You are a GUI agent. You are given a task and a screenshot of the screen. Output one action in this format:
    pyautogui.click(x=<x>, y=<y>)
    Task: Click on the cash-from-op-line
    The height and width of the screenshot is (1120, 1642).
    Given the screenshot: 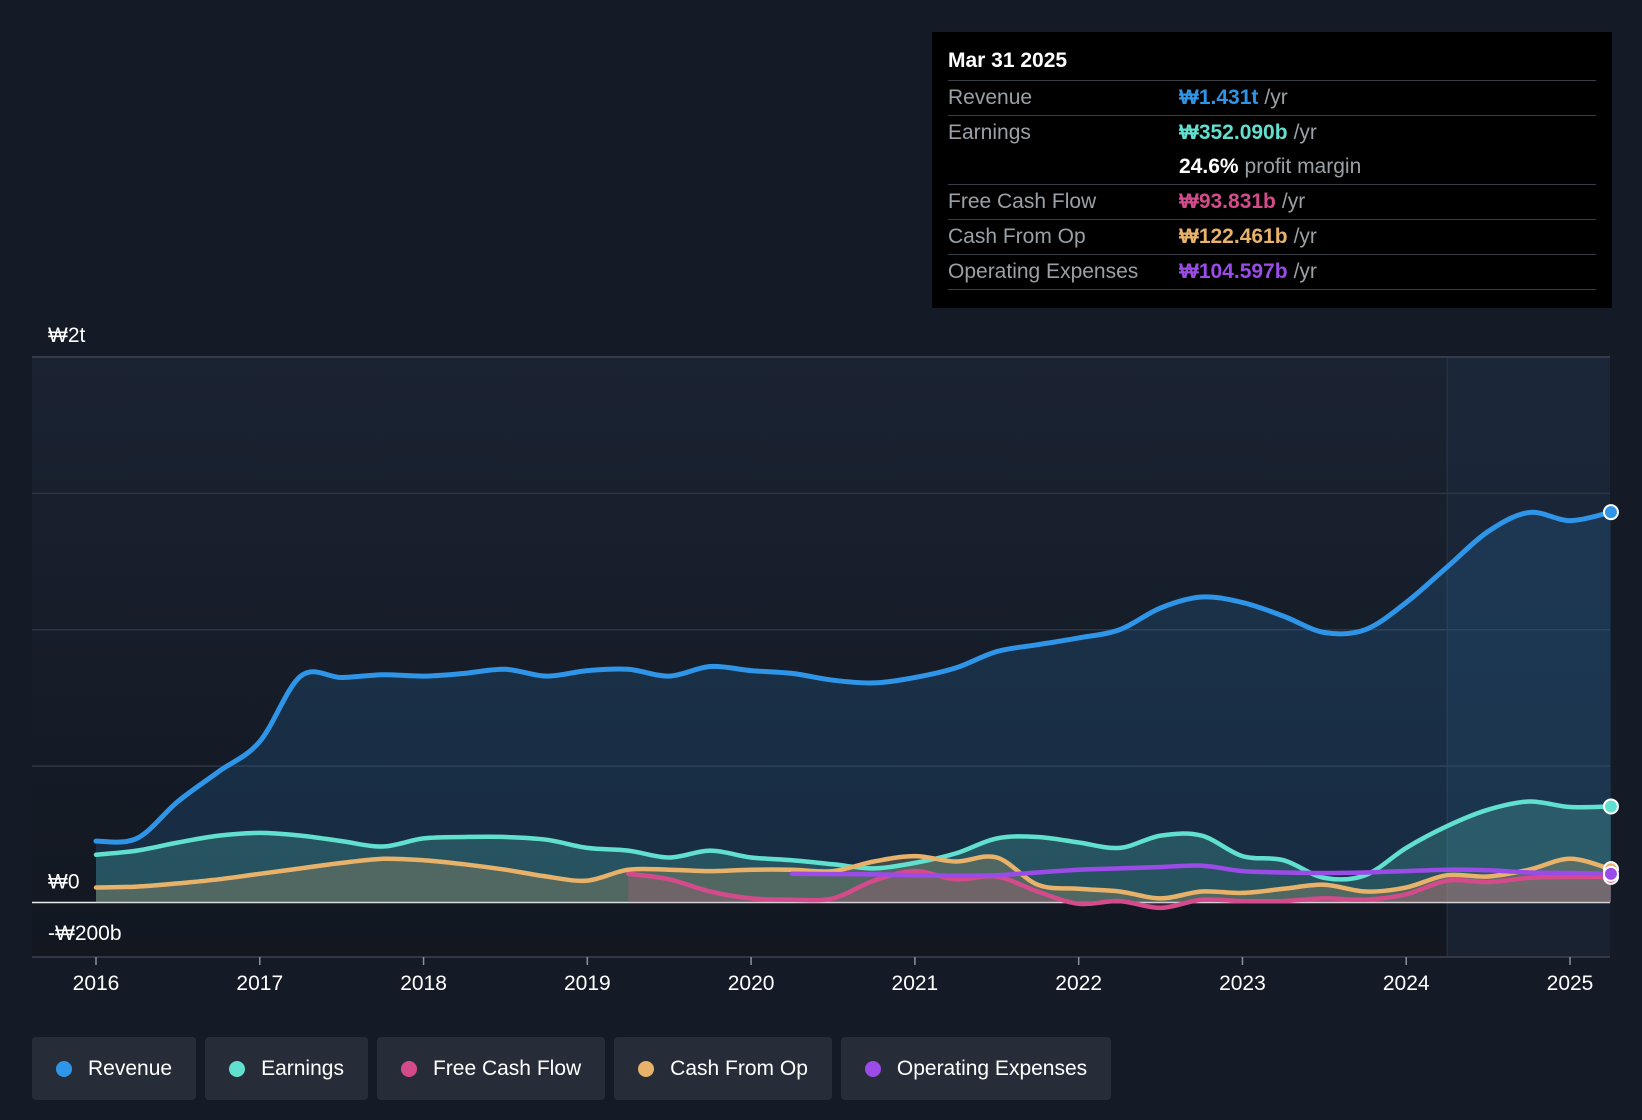 What is the action you would take?
    pyautogui.click(x=853, y=877)
    